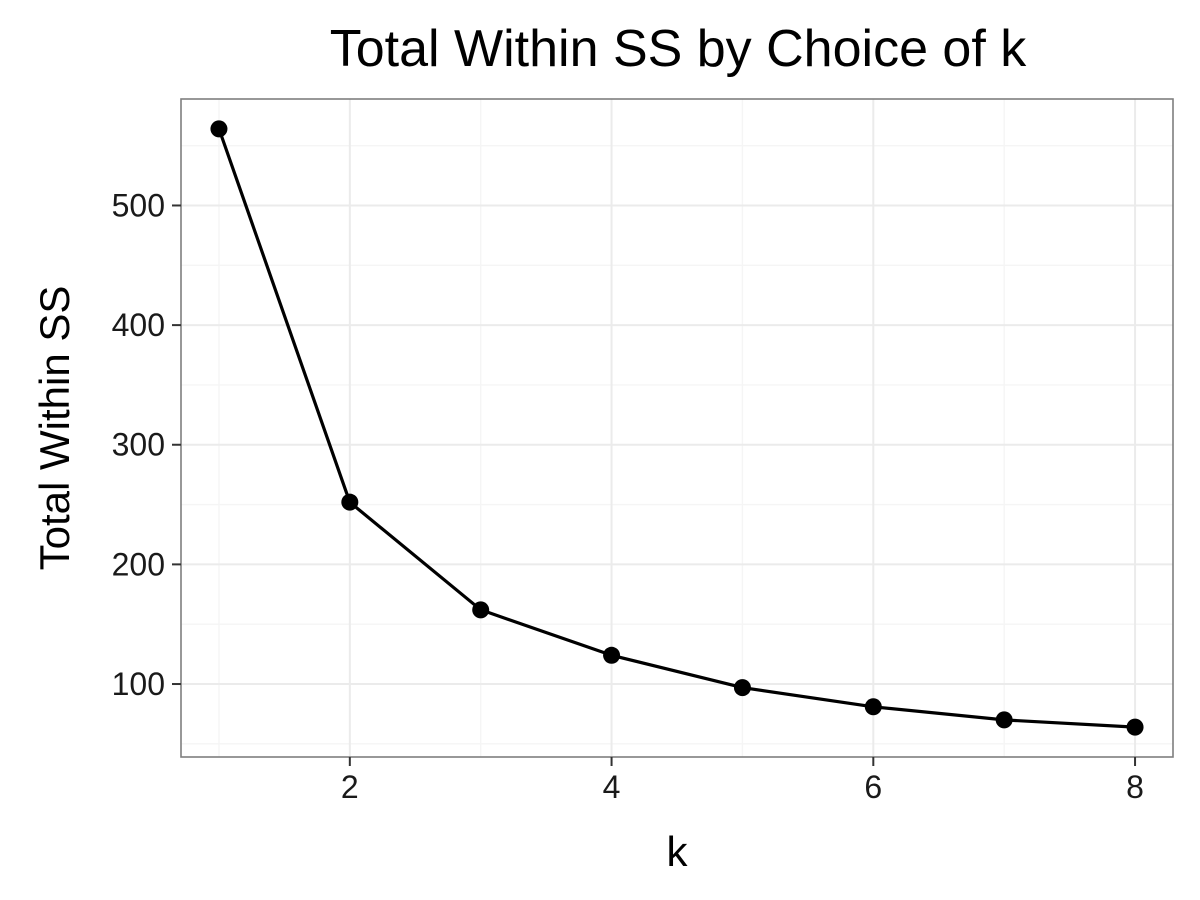  Describe the element at coordinates (138, 684) in the screenshot. I see `y-tick-label: 100` at that location.